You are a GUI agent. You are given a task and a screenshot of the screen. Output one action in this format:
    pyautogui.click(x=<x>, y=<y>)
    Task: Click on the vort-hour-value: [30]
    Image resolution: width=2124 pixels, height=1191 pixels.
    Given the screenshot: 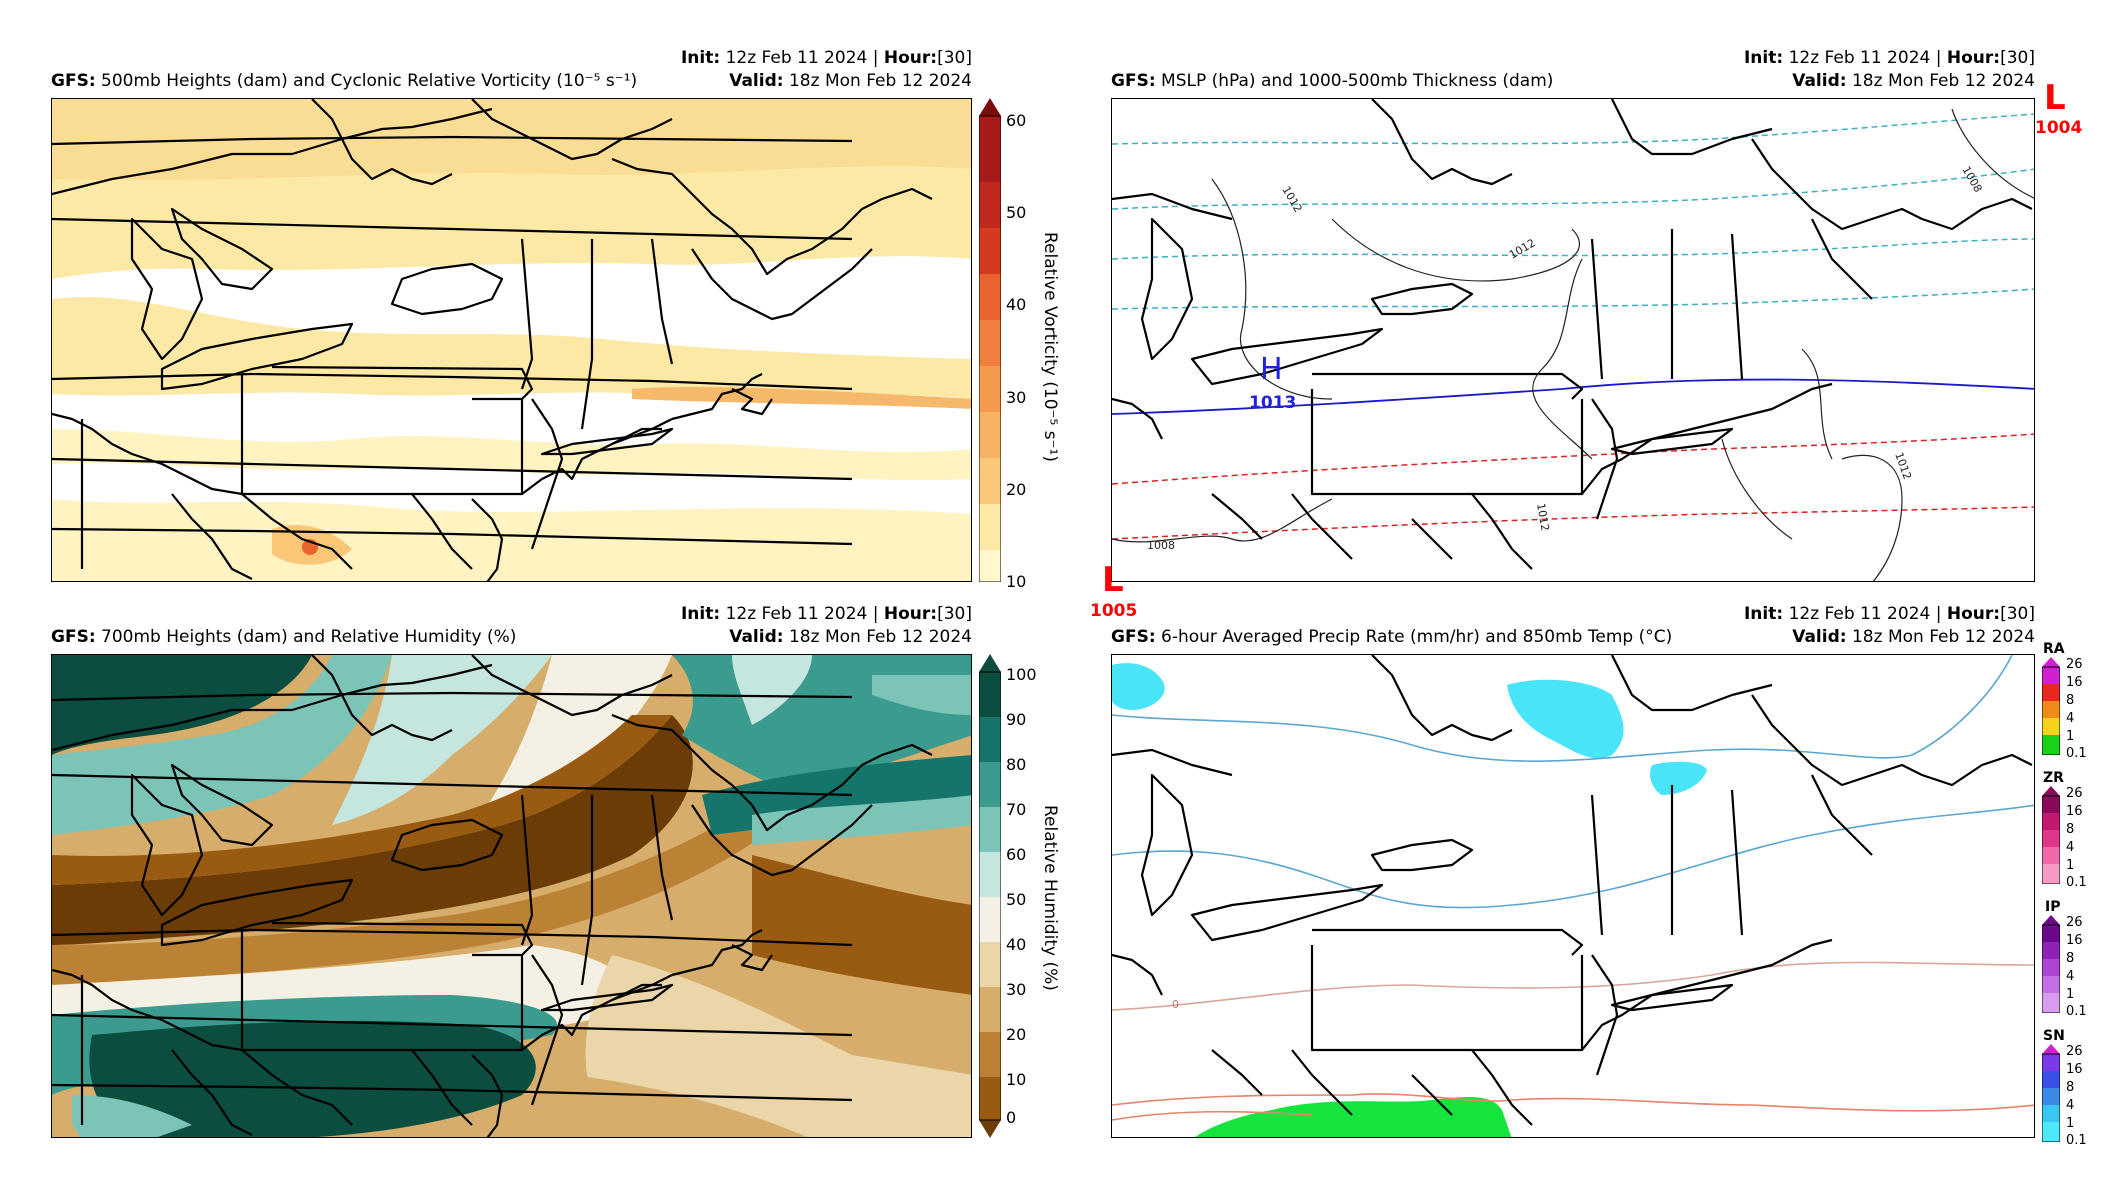 What is the action you would take?
    pyautogui.click(x=954, y=58)
    